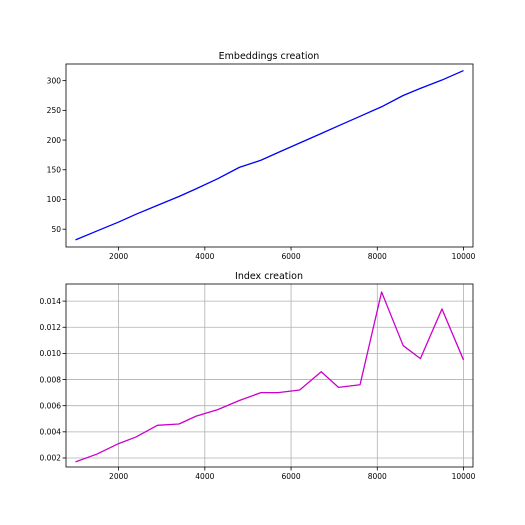  I want to click on y-tick-label: 0.014, so click(51, 301).